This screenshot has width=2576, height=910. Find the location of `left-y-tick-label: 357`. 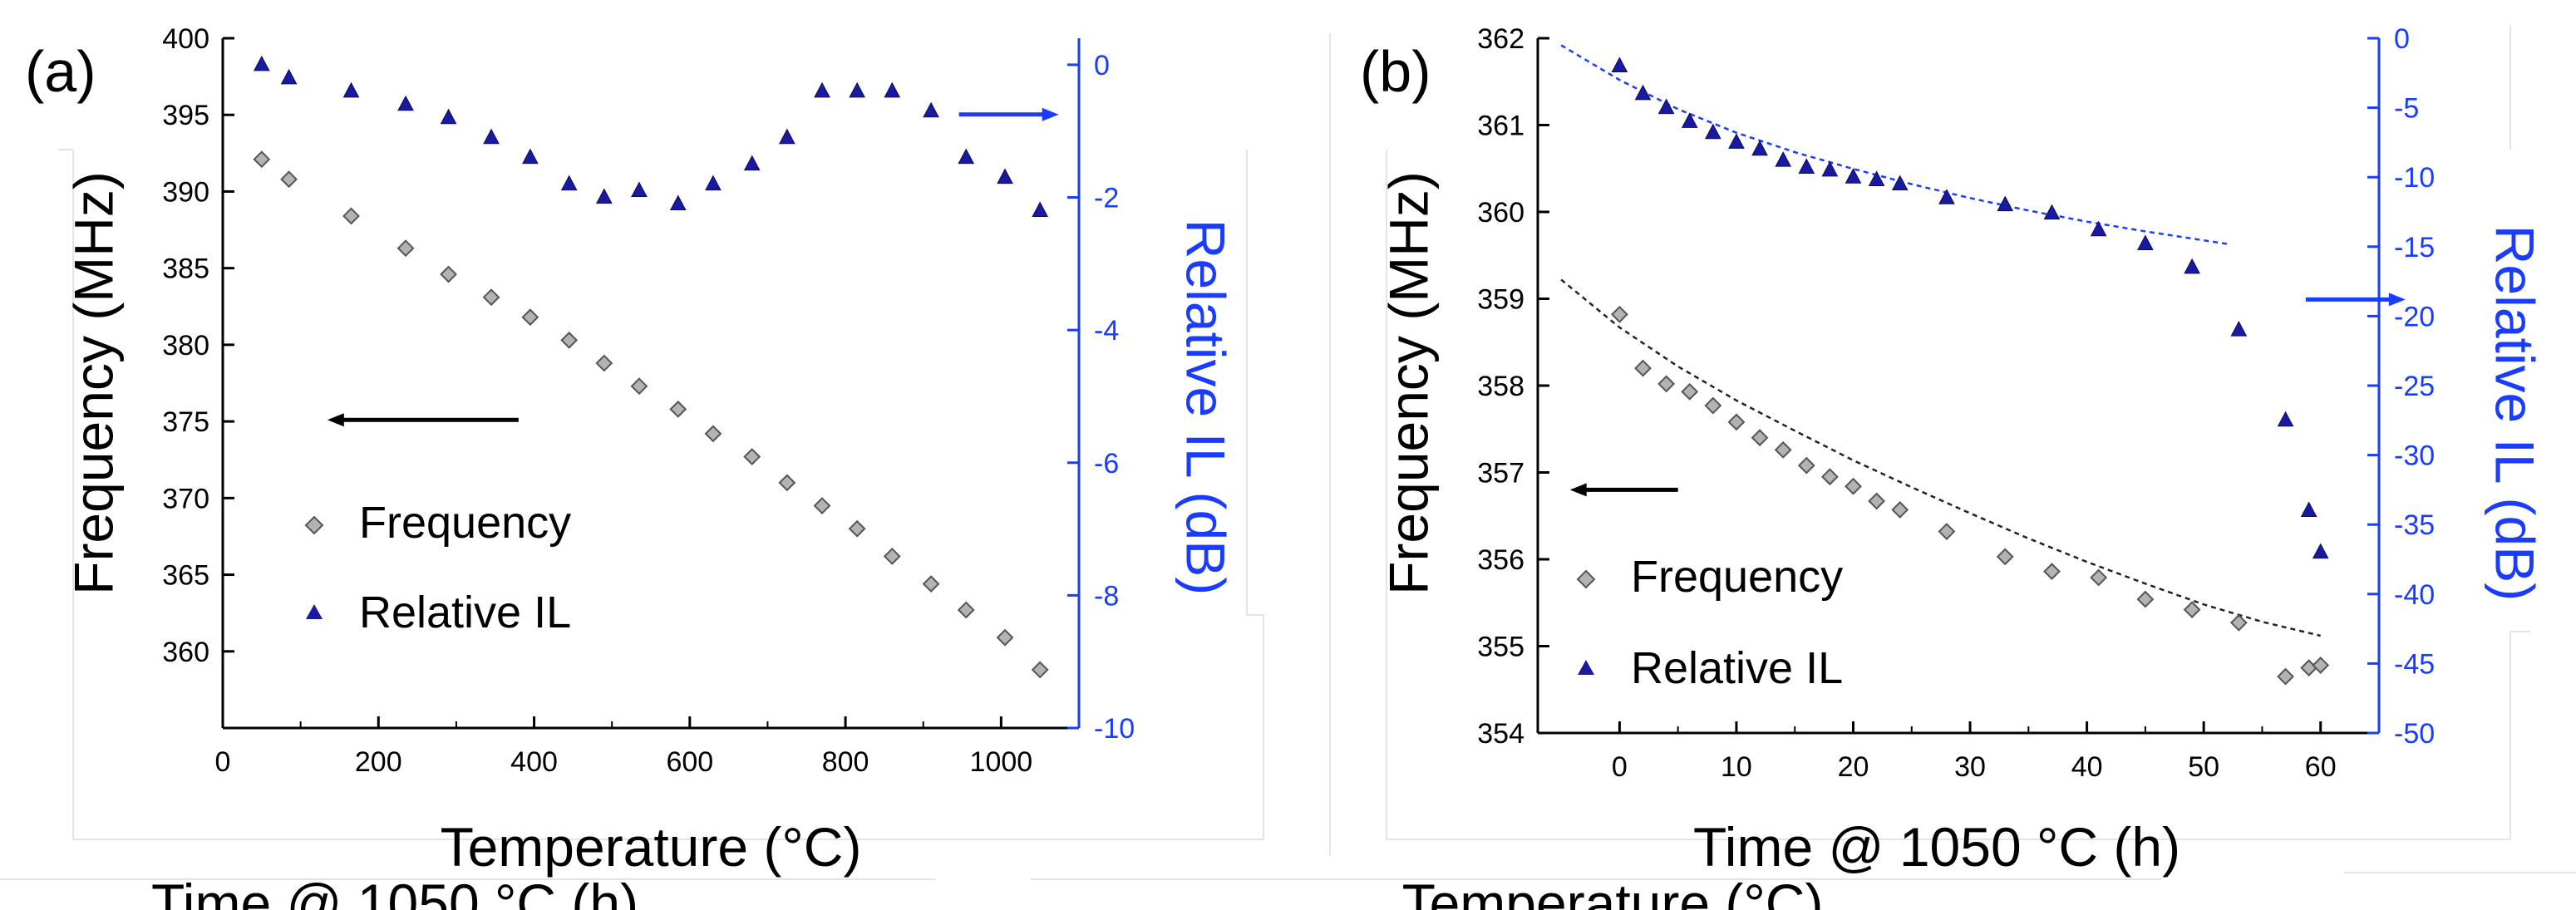

left-y-tick-label: 357 is located at coordinates (1500, 473).